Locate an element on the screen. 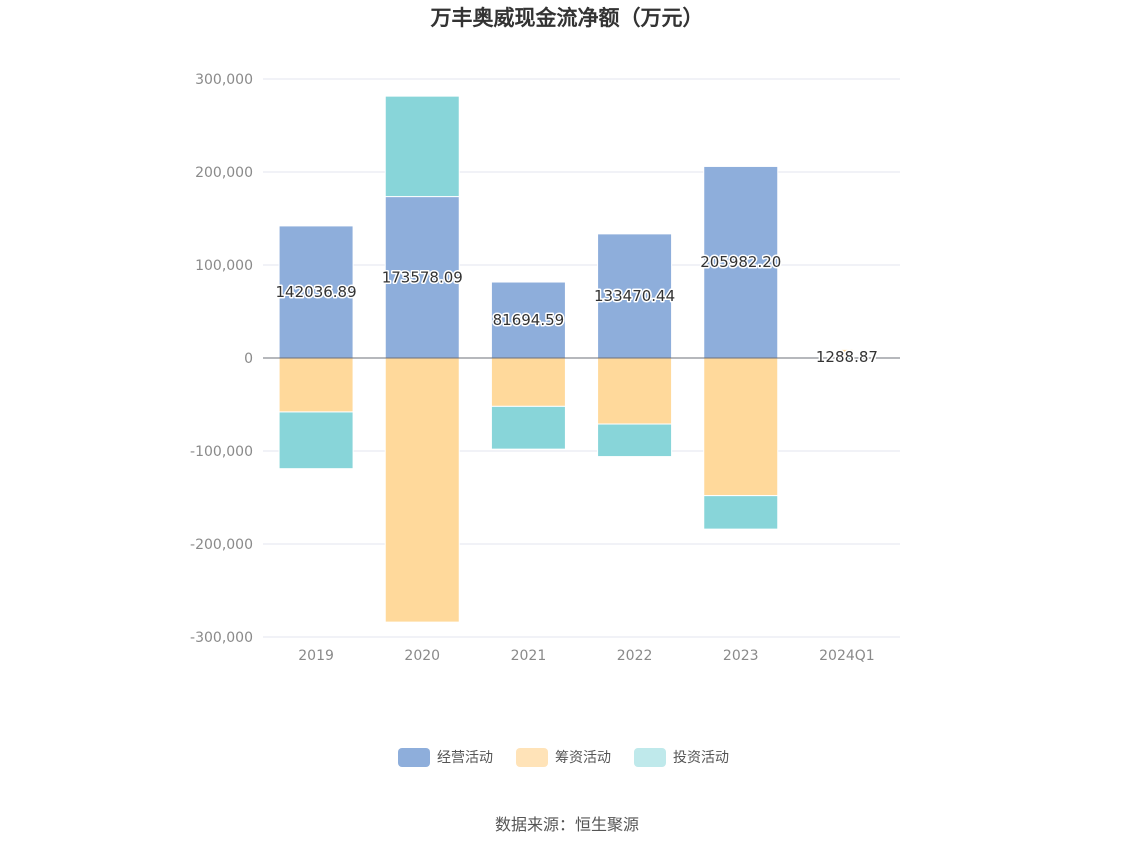  y-tick-label: -100,000 is located at coordinates (221, 452).